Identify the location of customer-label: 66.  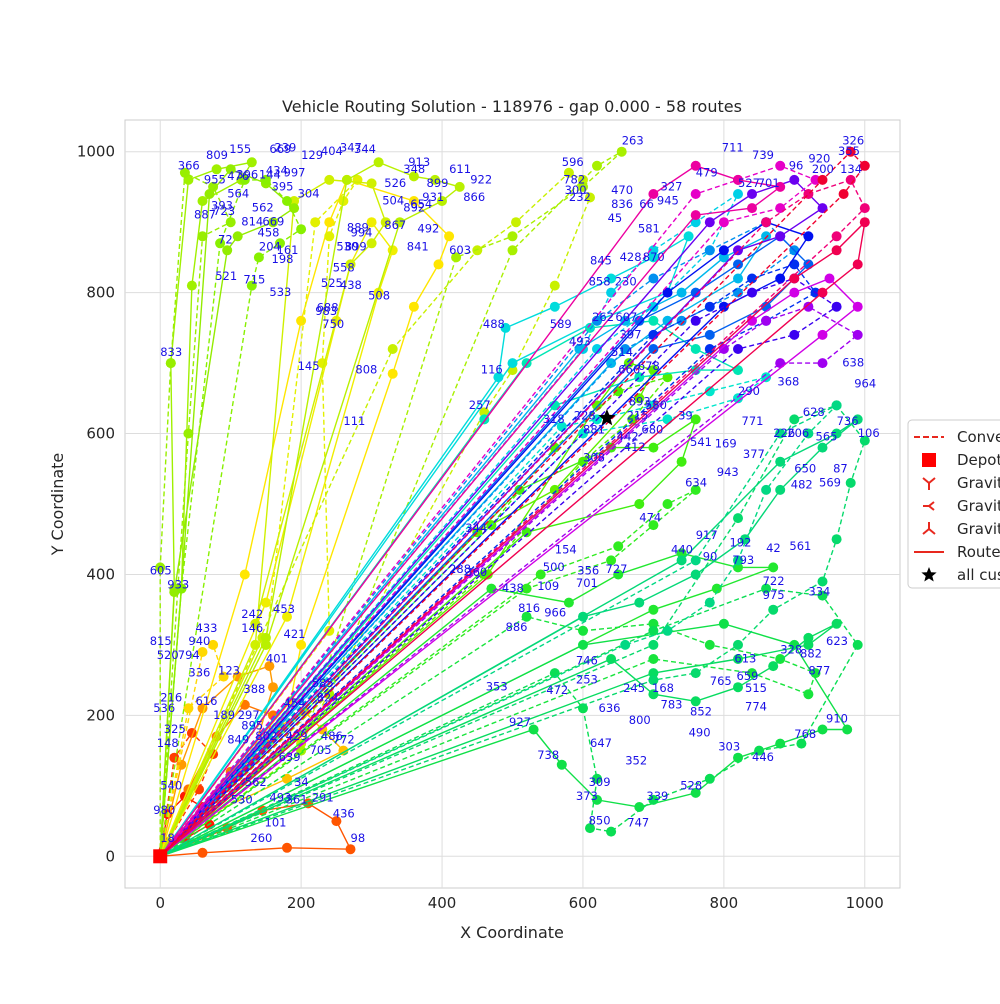
(646, 204).